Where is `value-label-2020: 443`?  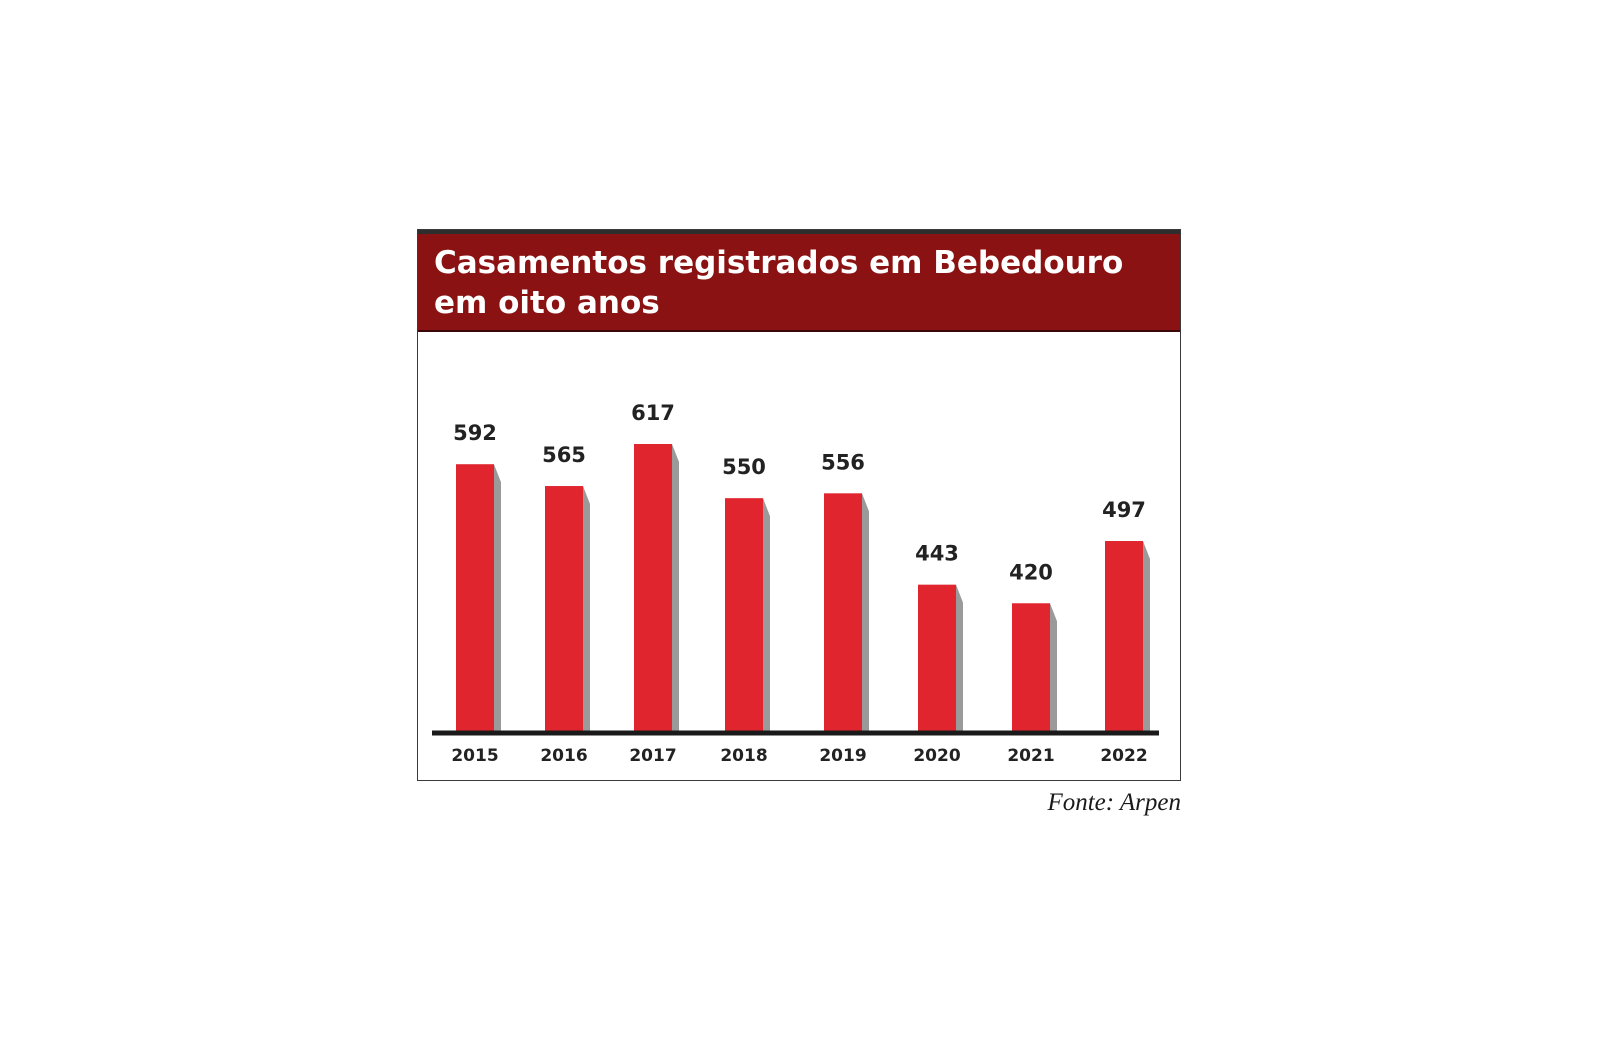 value-label-2020: 443 is located at coordinates (937, 554).